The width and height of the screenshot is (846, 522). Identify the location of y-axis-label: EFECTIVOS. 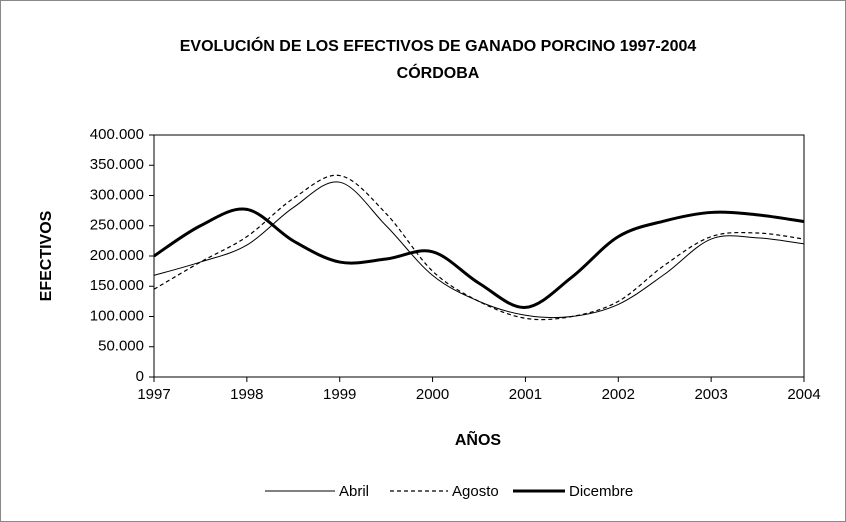
(46, 255).